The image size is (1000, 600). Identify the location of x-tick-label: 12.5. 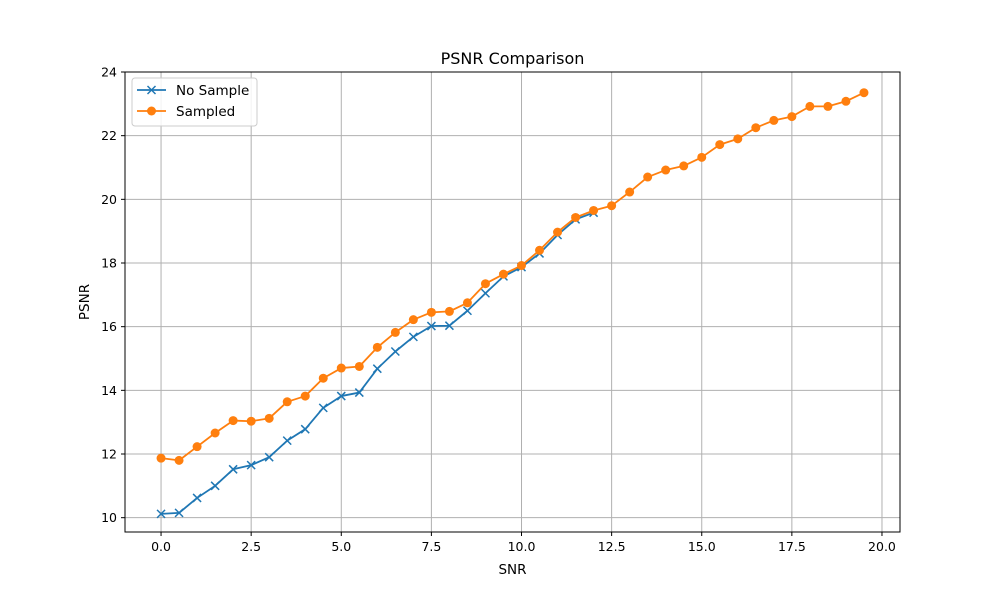
(612, 546).